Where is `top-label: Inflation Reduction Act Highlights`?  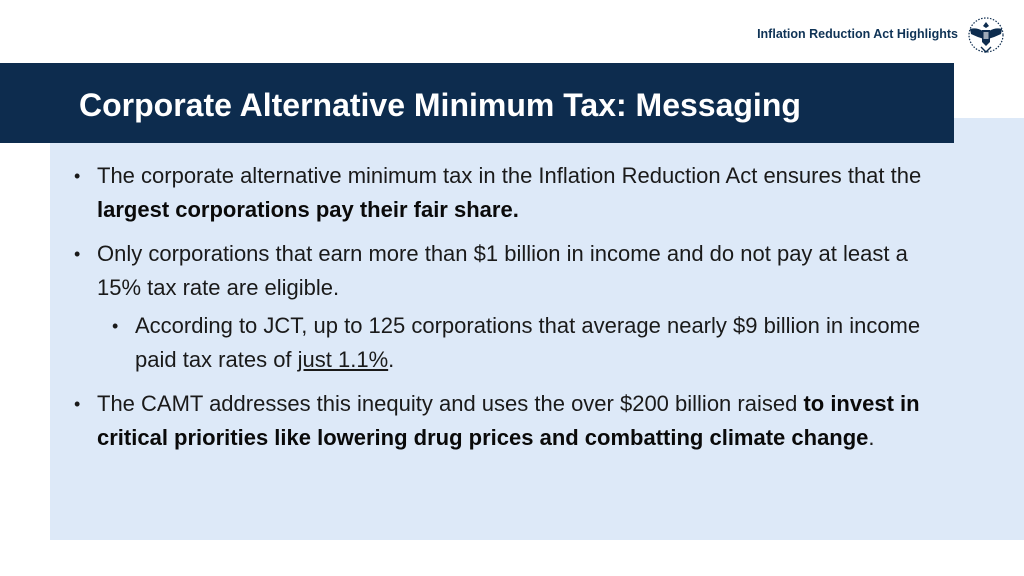 top-label: Inflation Reduction Act Highlights is located at coordinates (857, 34).